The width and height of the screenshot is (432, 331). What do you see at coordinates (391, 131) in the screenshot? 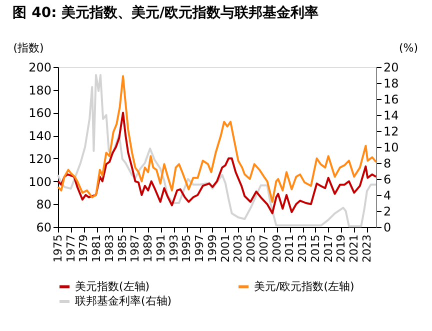
I see `y2-tick-label: 12` at bounding box center [391, 131].